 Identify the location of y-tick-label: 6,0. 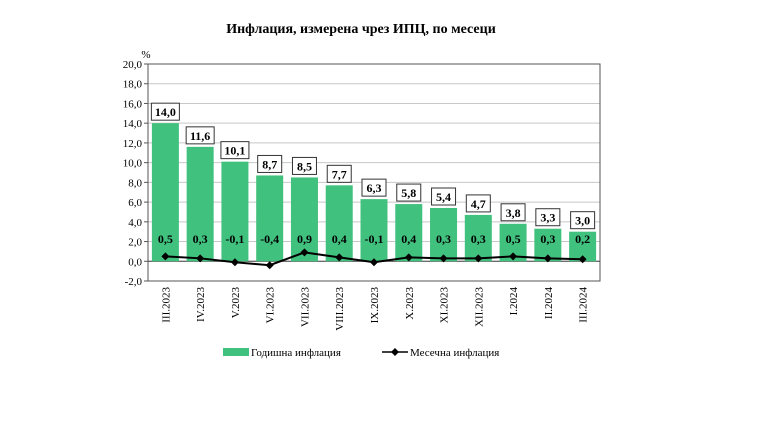
(135, 203).